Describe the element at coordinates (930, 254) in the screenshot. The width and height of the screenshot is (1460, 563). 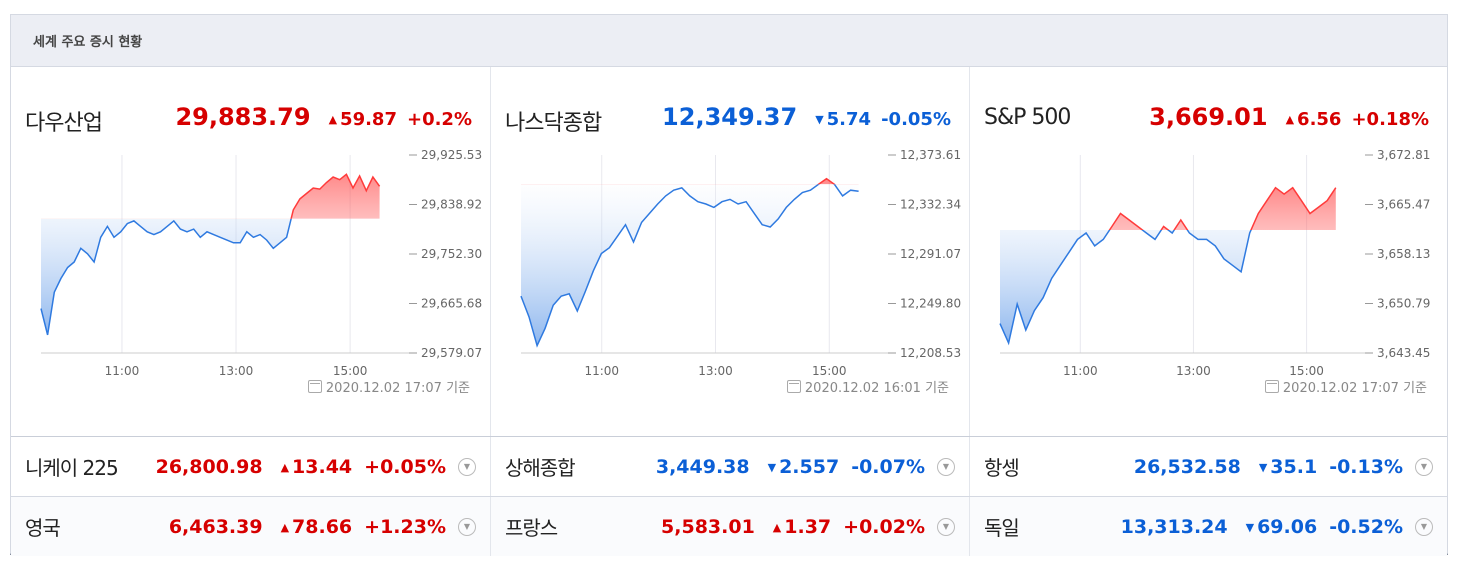
I see `y-tick-label: 12,291.07` at that location.